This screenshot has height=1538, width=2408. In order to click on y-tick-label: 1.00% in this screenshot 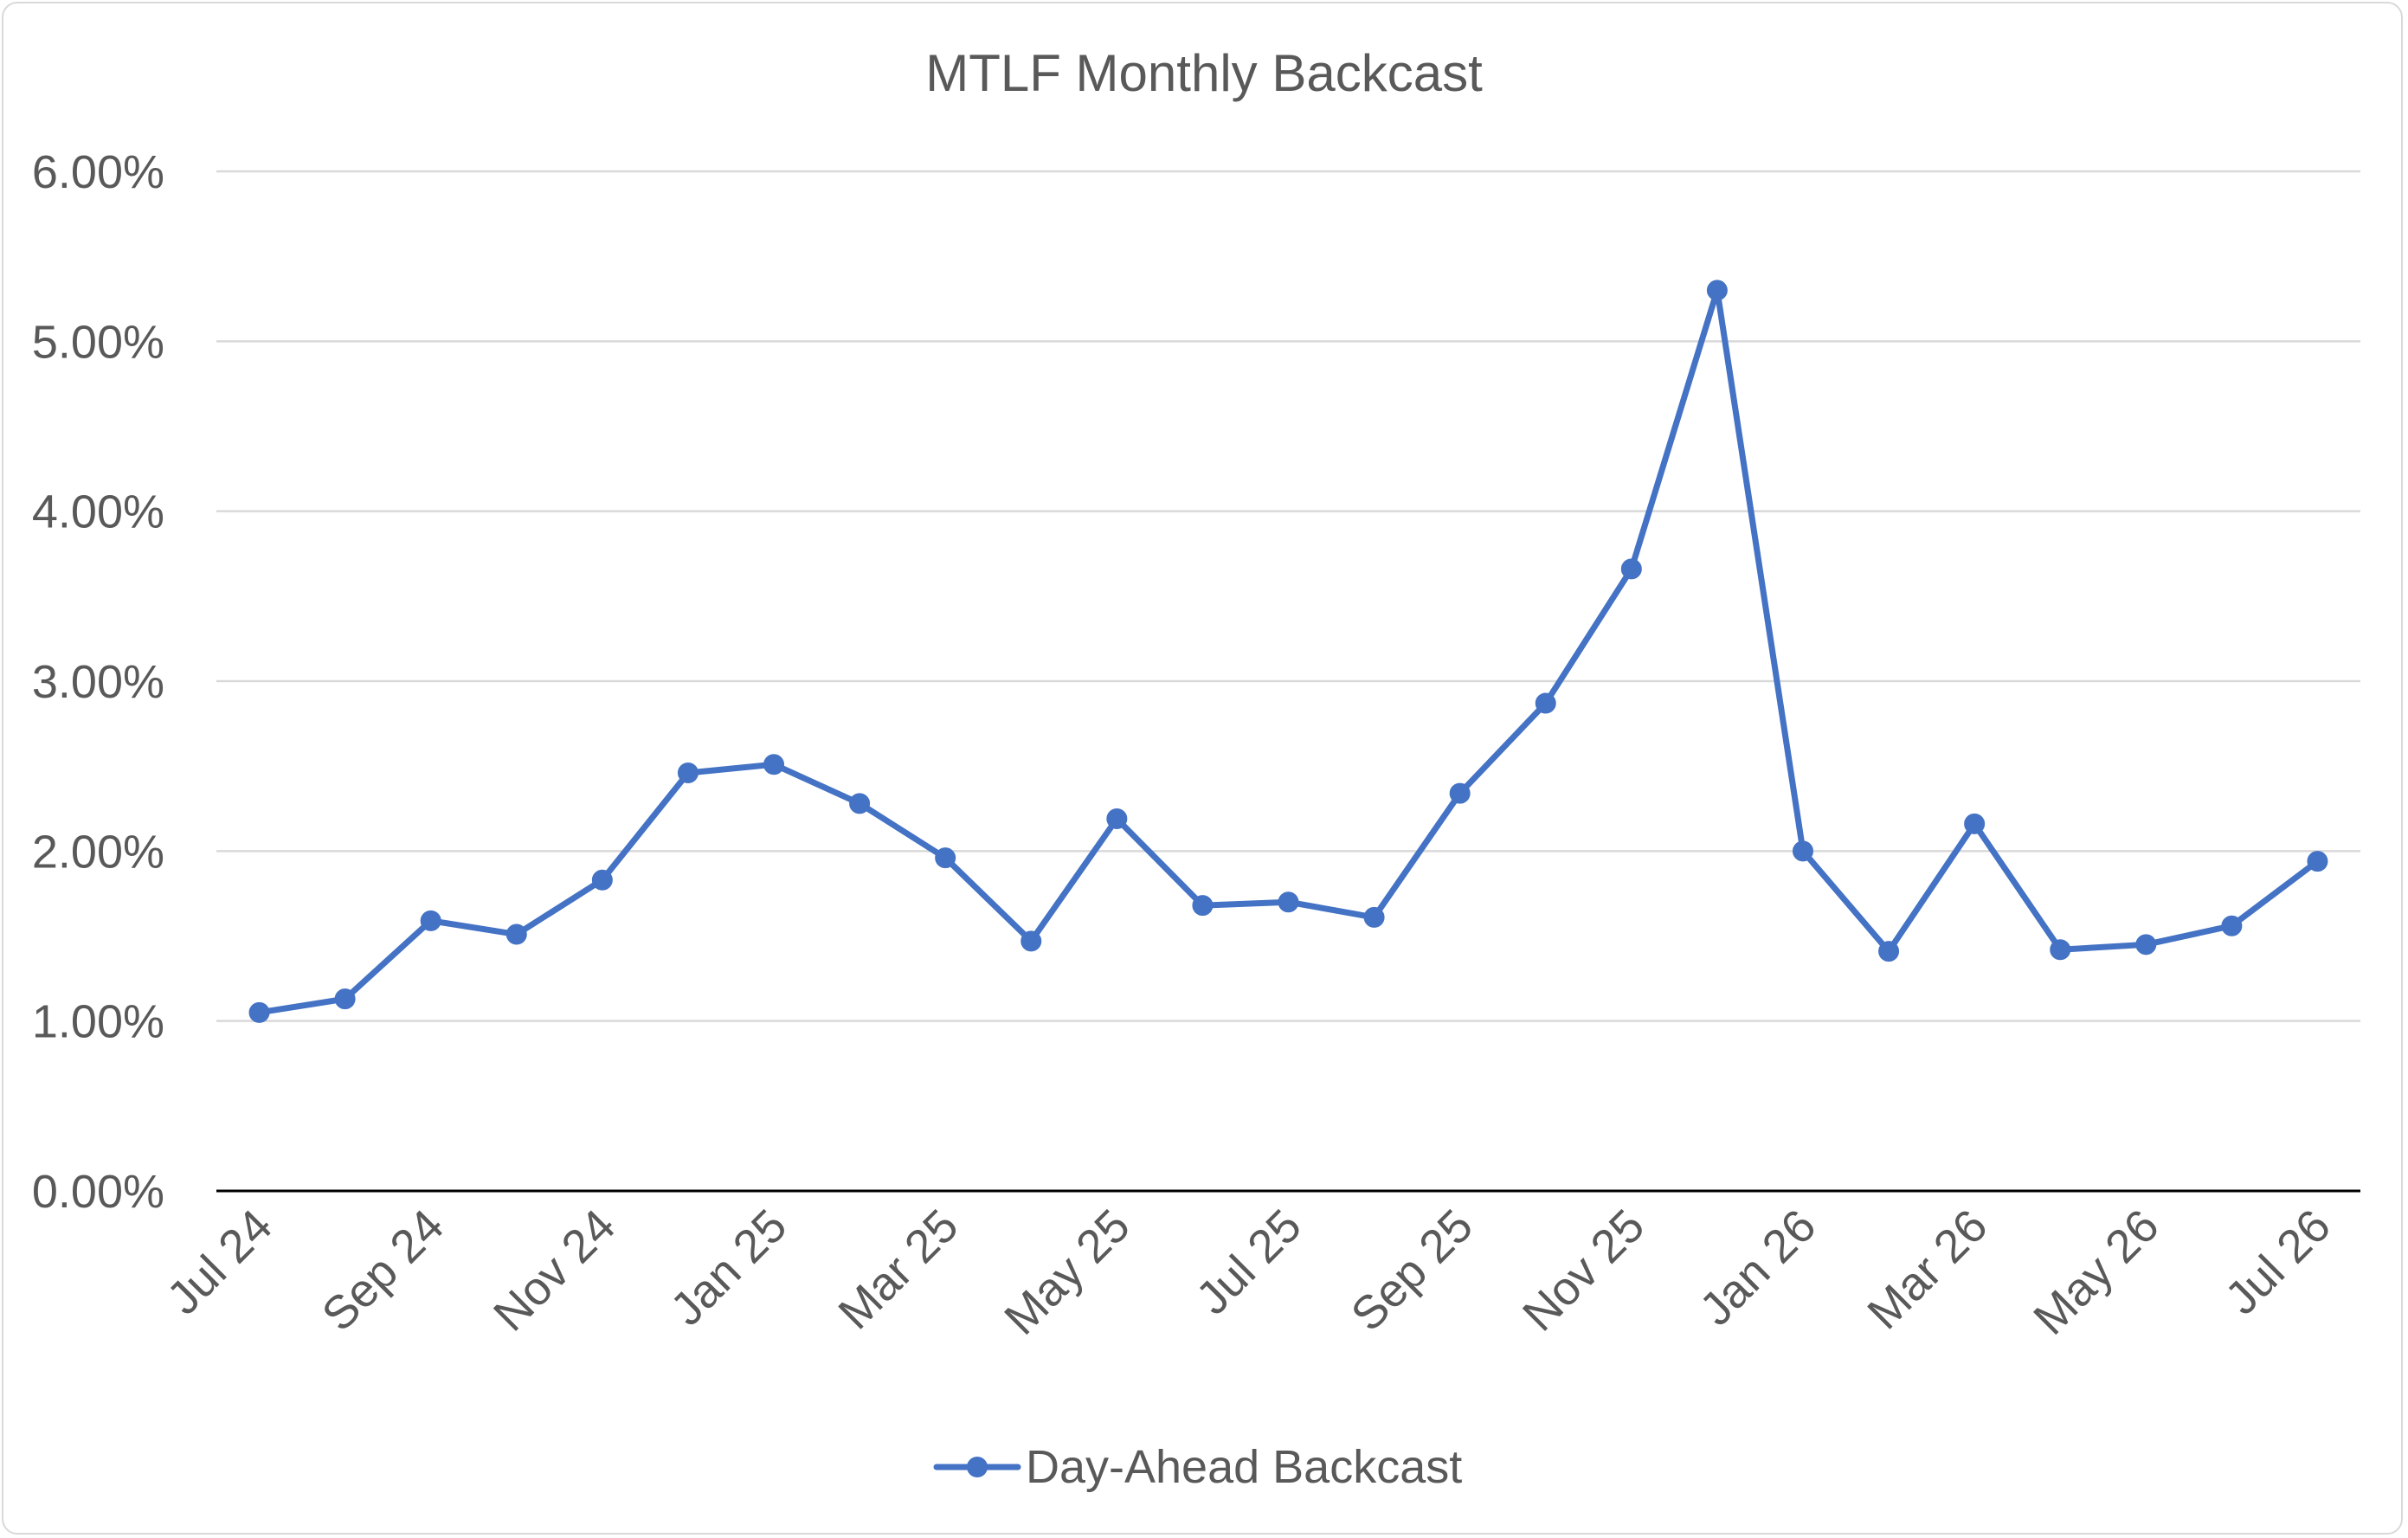, I will do `click(98, 1022)`.